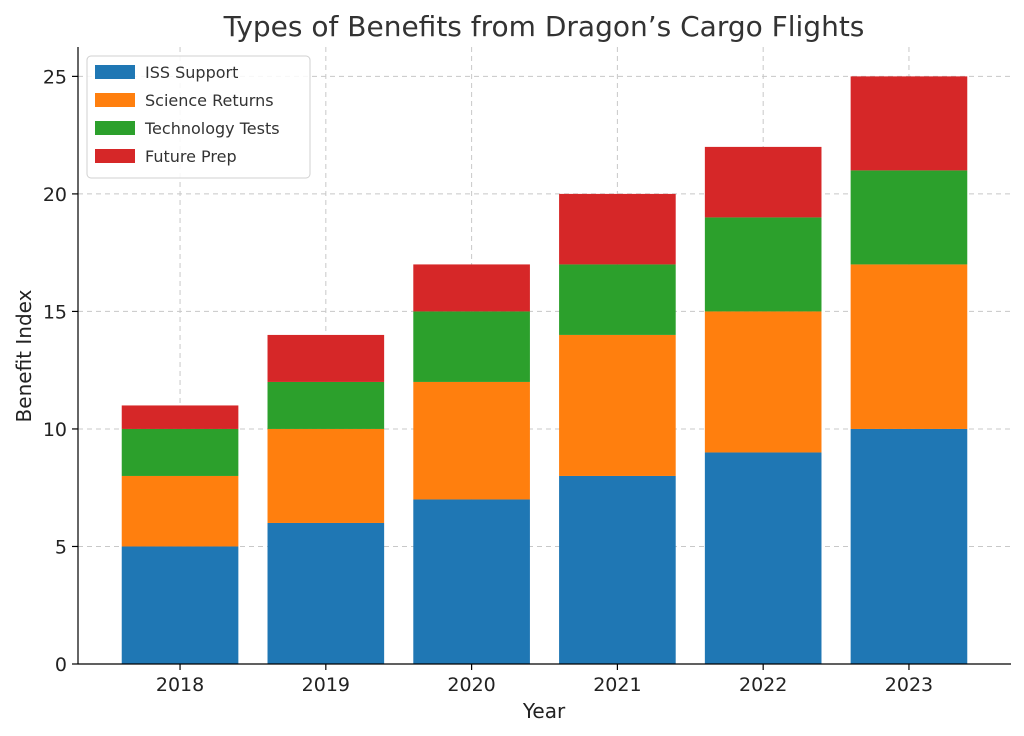 The height and width of the screenshot is (736, 1024). What do you see at coordinates (617, 685) in the screenshot?
I see `x-tick-label: 2021` at bounding box center [617, 685].